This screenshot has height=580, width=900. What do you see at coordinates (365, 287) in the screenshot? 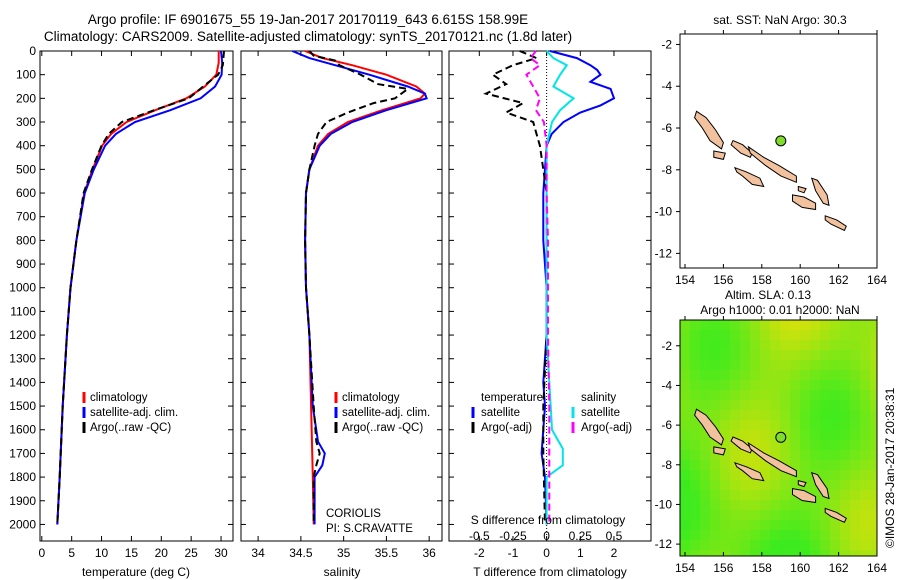
I see `series-line-climatology` at bounding box center [365, 287].